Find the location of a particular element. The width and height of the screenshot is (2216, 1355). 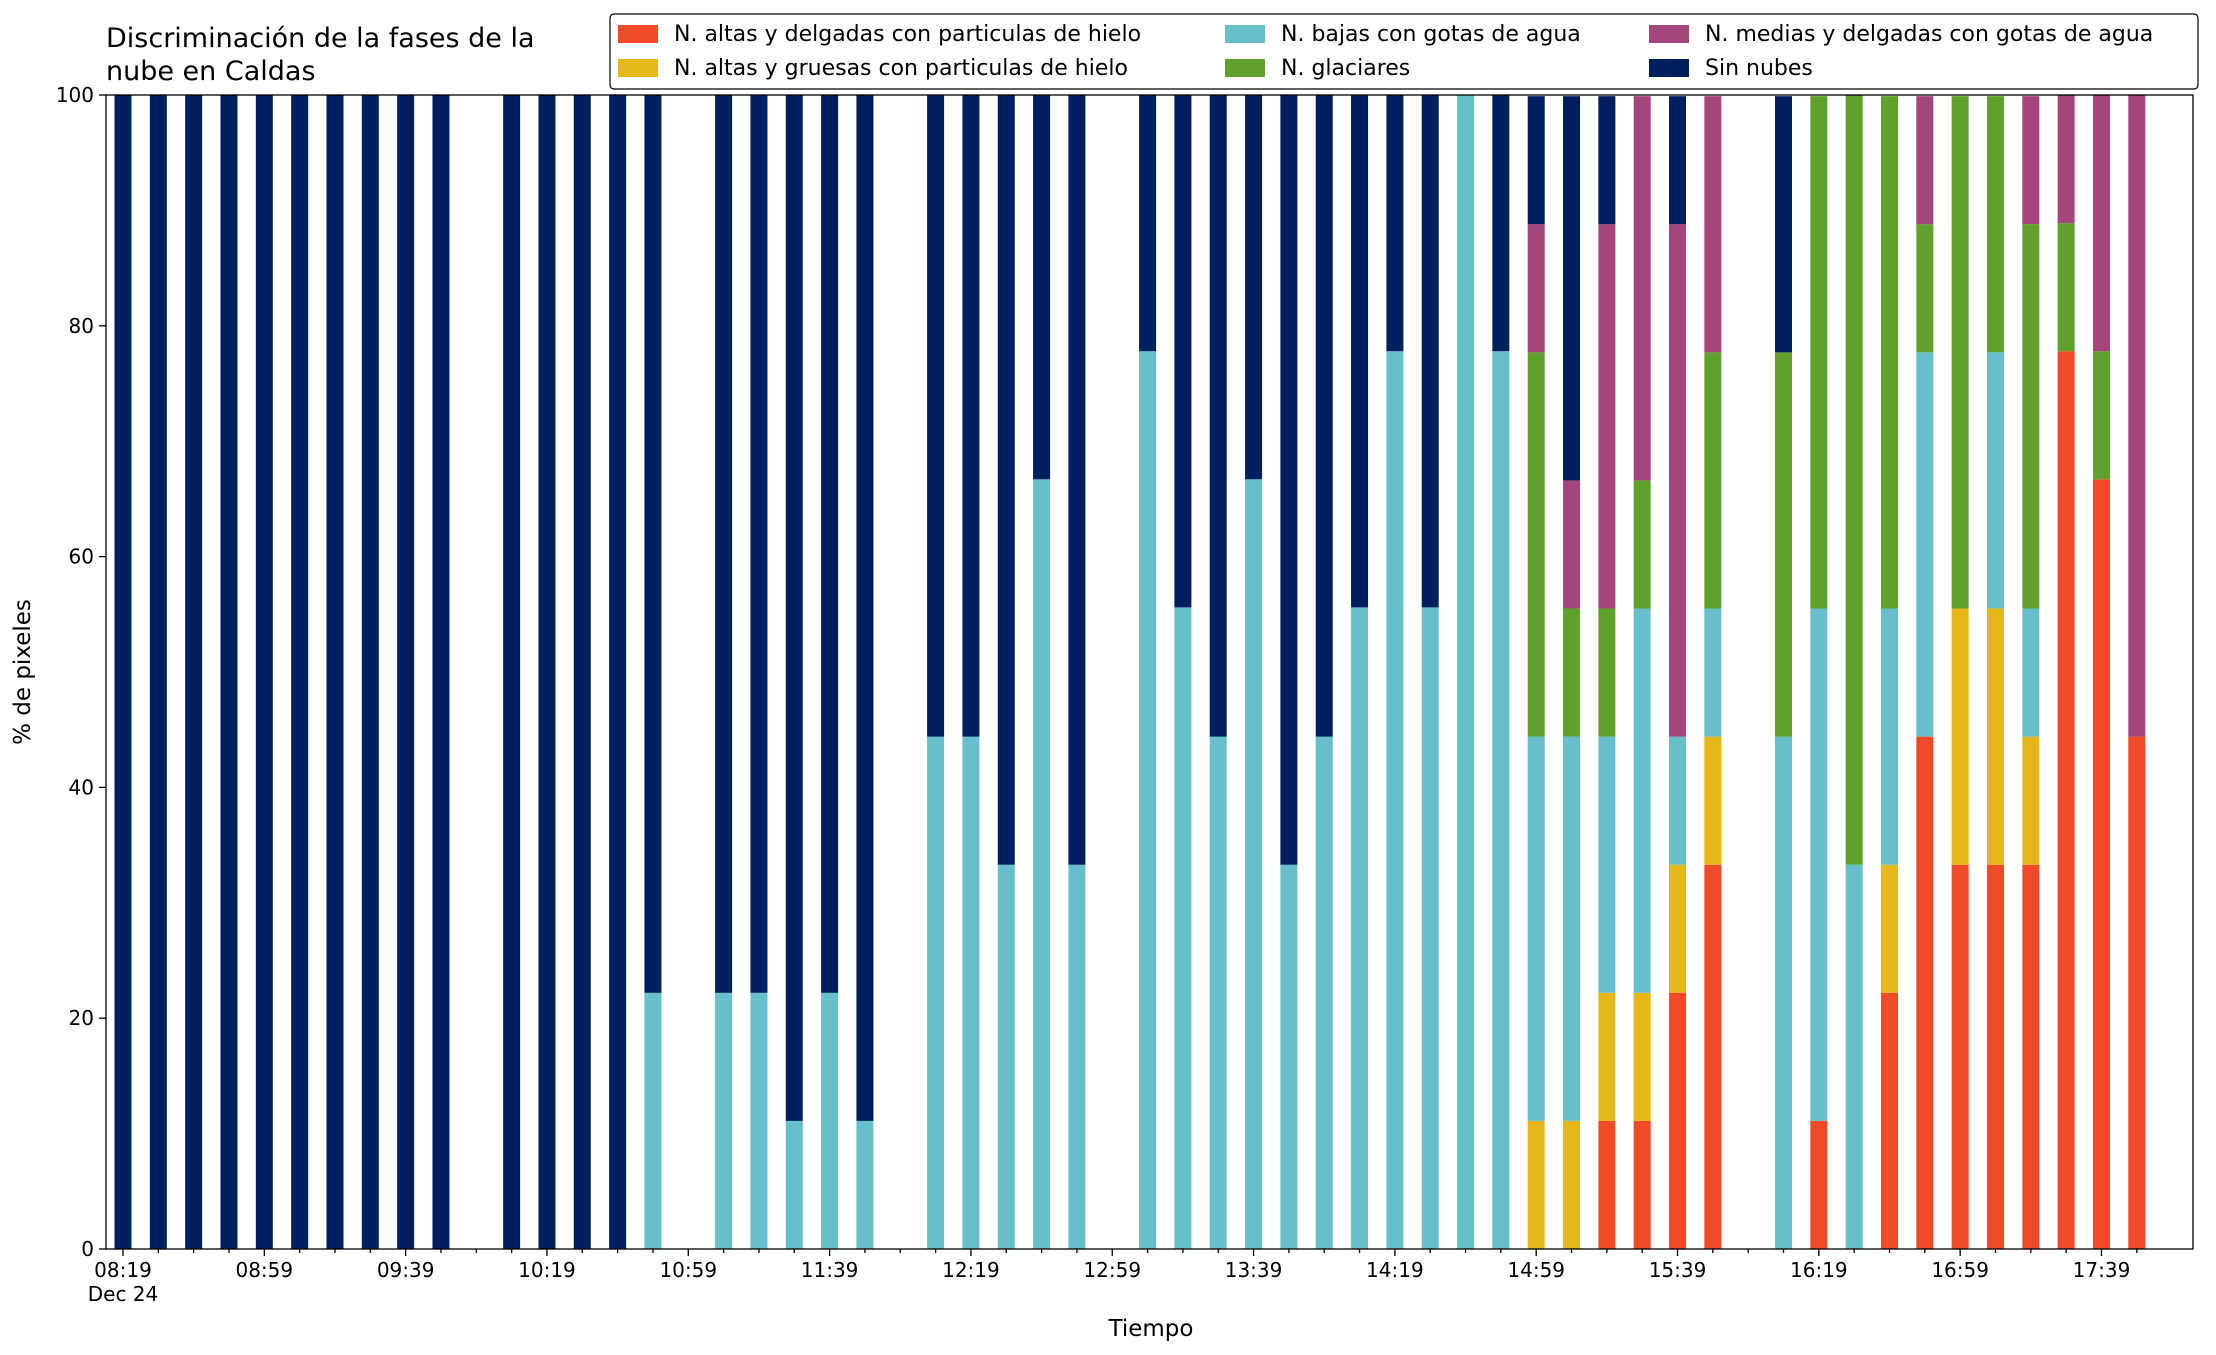

y-tick-label: 40 is located at coordinates (81, 787).